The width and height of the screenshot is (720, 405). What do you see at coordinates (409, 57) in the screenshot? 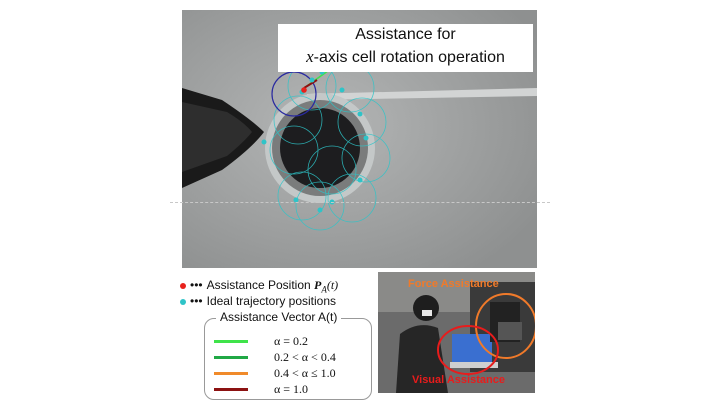
I see `title-line-2-rest: -axis cell rotation operation` at bounding box center [409, 57].